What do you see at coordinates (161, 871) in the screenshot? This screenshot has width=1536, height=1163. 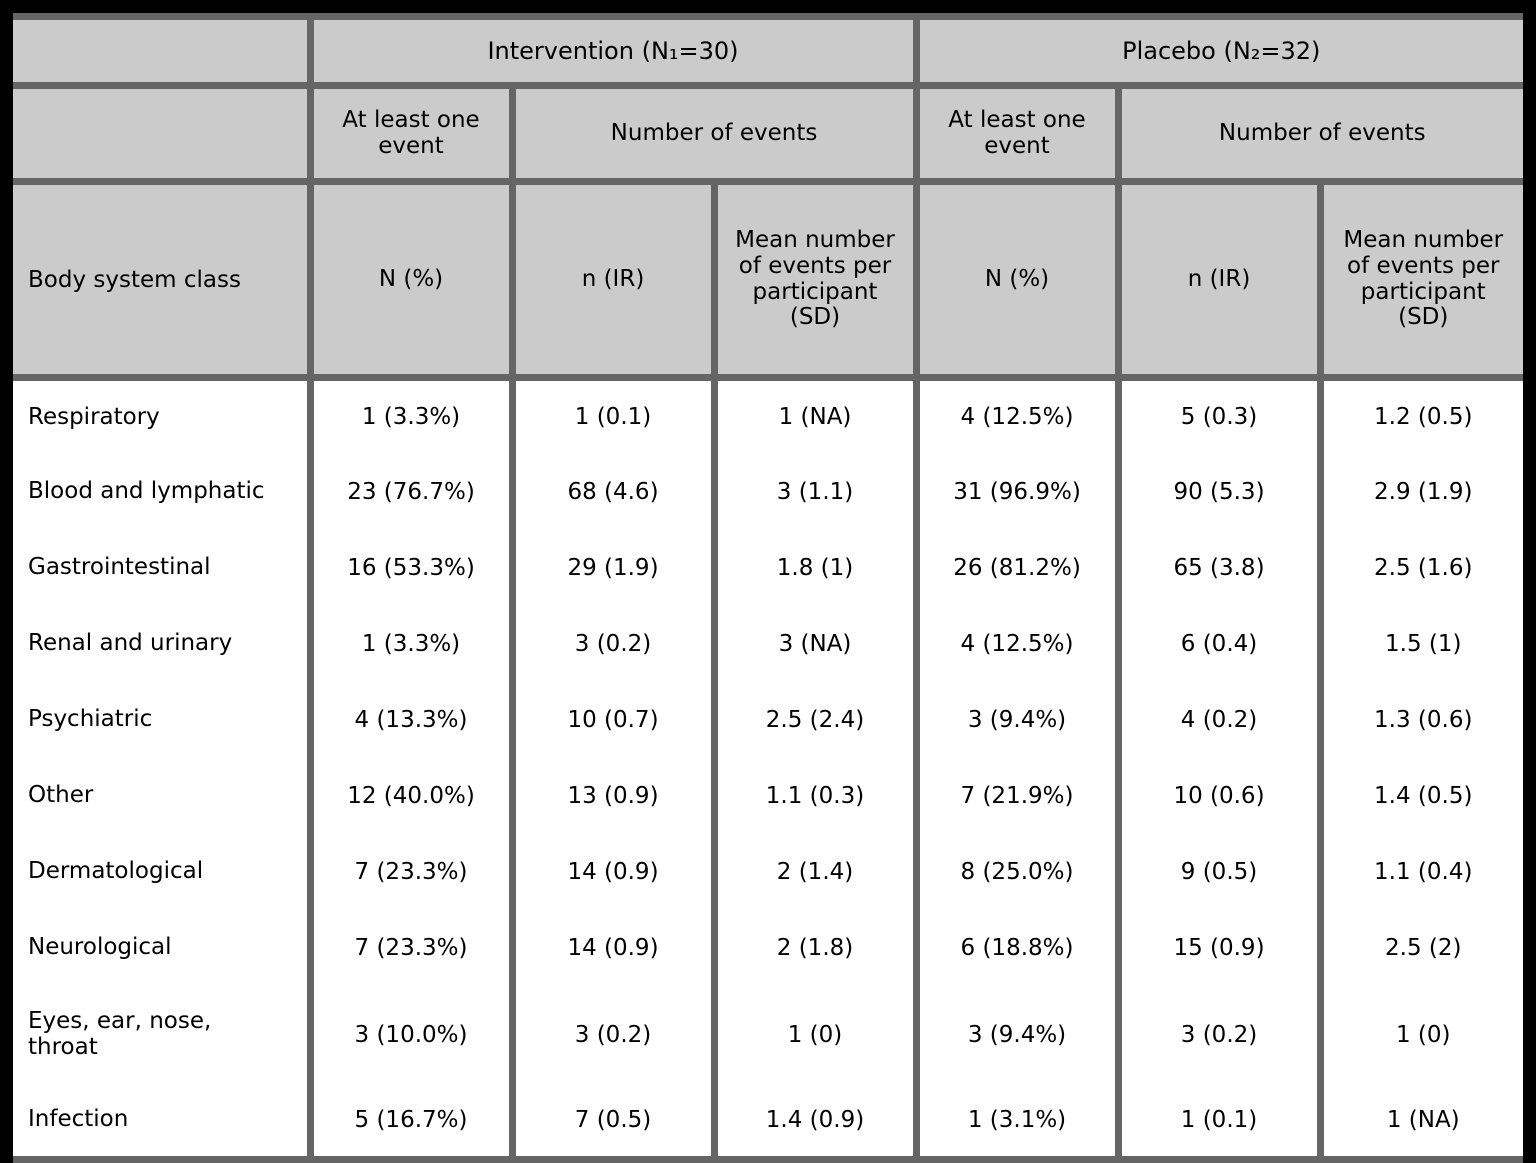 I see `row-label-cell: Dermatological` at bounding box center [161, 871].